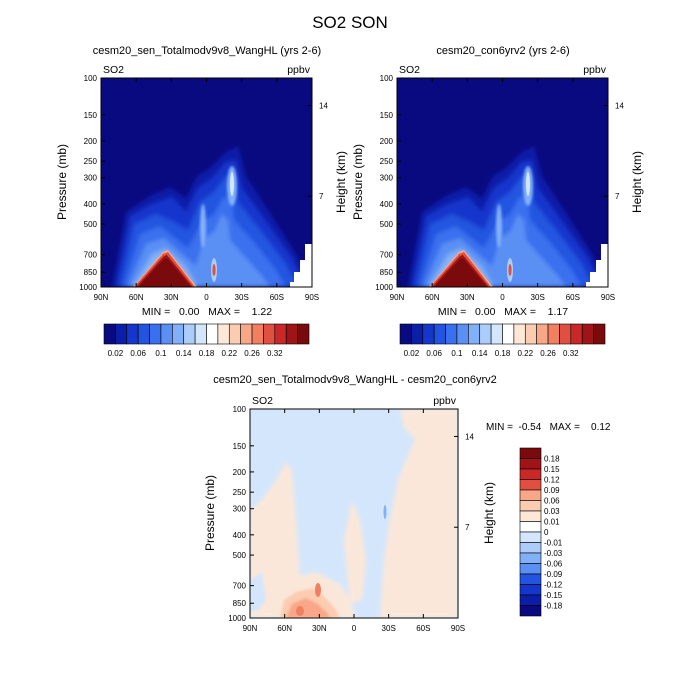  What do you see at coordinates (136, 297) in the screenshot?
I see `panel-1-x-tick-label: 60N` at bounding box center [136, 297].